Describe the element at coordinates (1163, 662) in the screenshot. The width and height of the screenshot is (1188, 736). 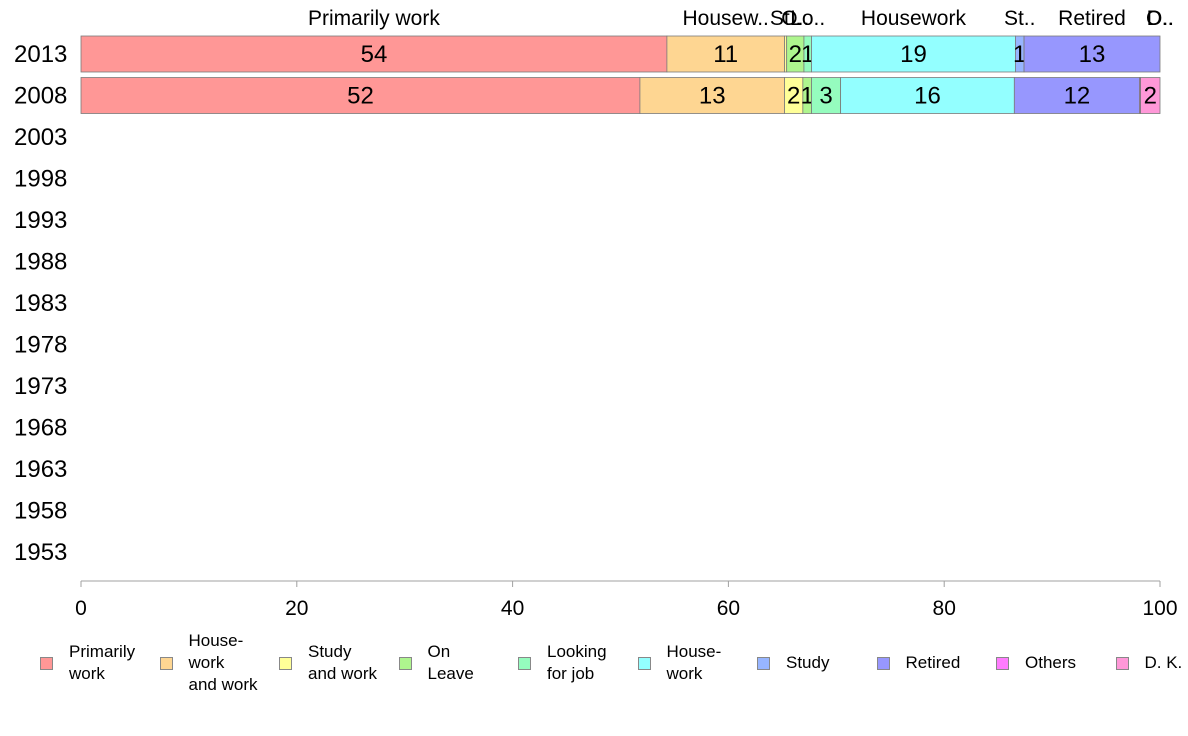
I see `legend-label-d-k: D. K.` at that location.